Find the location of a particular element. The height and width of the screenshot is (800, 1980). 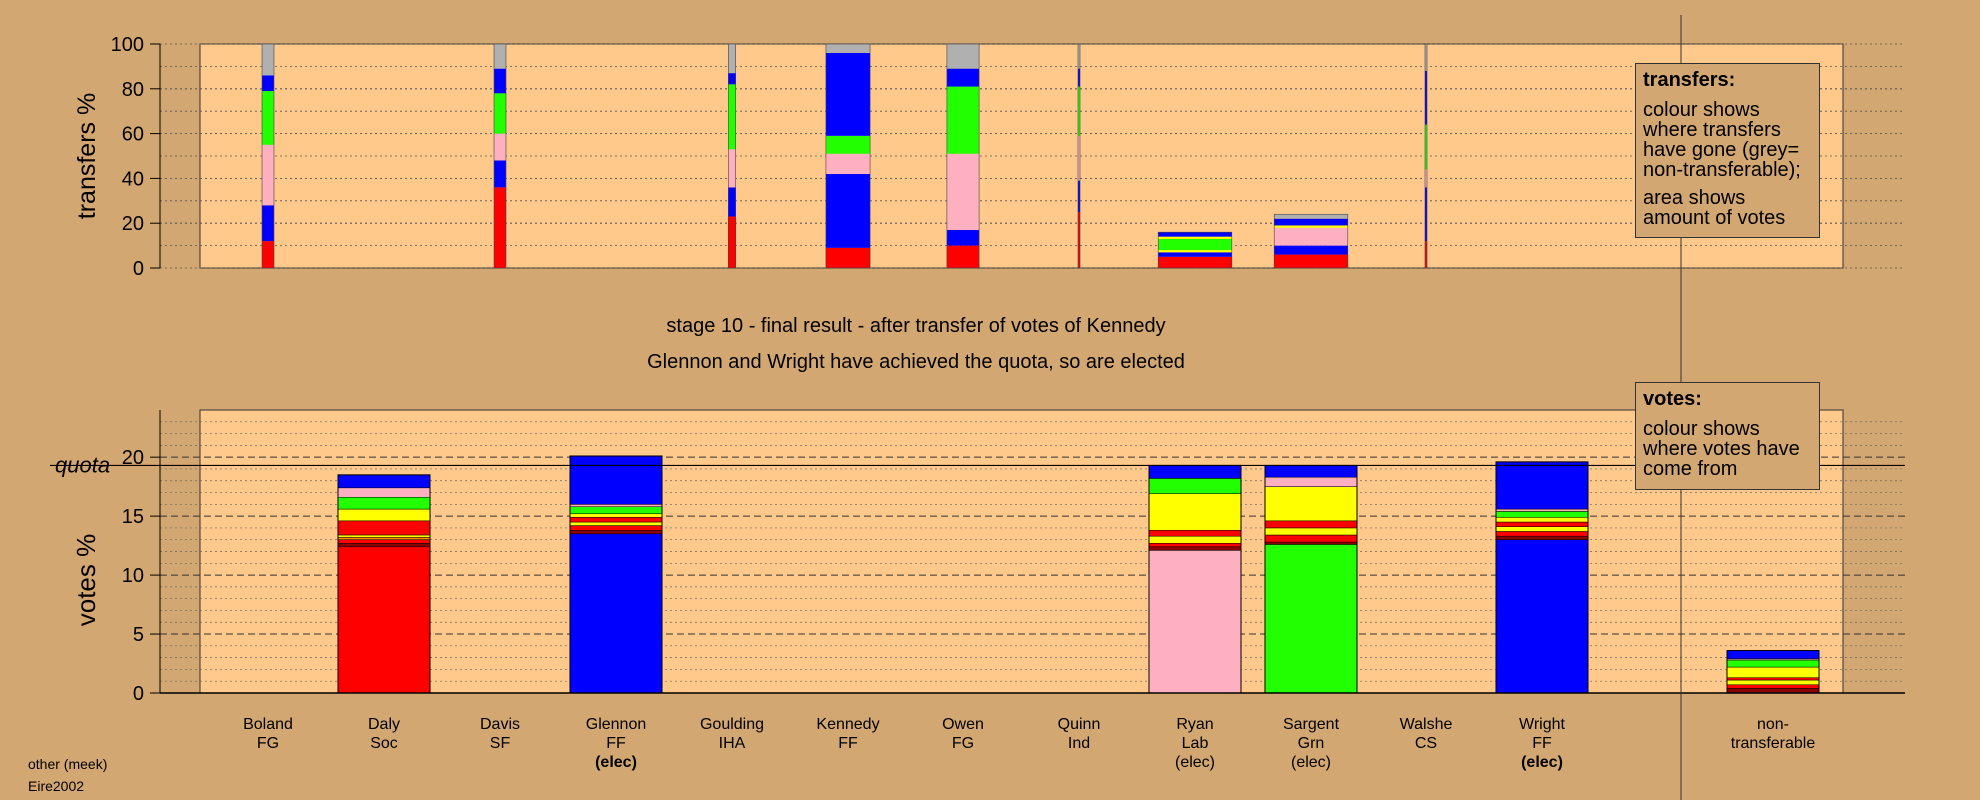

candidate-party: IHA is located at coordinates (732, 743).